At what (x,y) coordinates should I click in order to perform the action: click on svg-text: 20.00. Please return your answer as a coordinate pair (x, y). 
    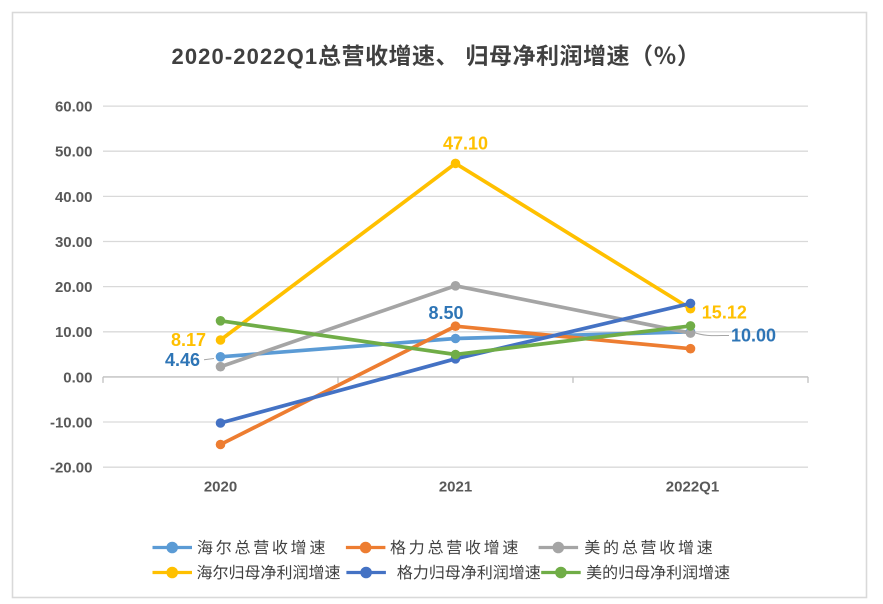
    Looking at the image, I should click on (74, 287).